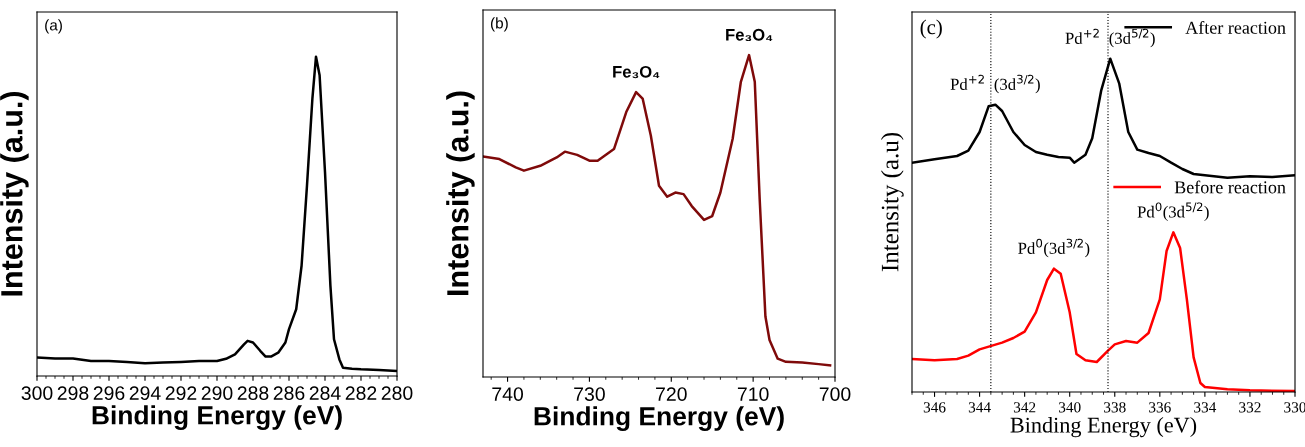 The height and width of the screenshot is (447, 1305). I want to click on annotation: Pd$^{0}$(3d$^{5/2}$), so click(1173, 211).